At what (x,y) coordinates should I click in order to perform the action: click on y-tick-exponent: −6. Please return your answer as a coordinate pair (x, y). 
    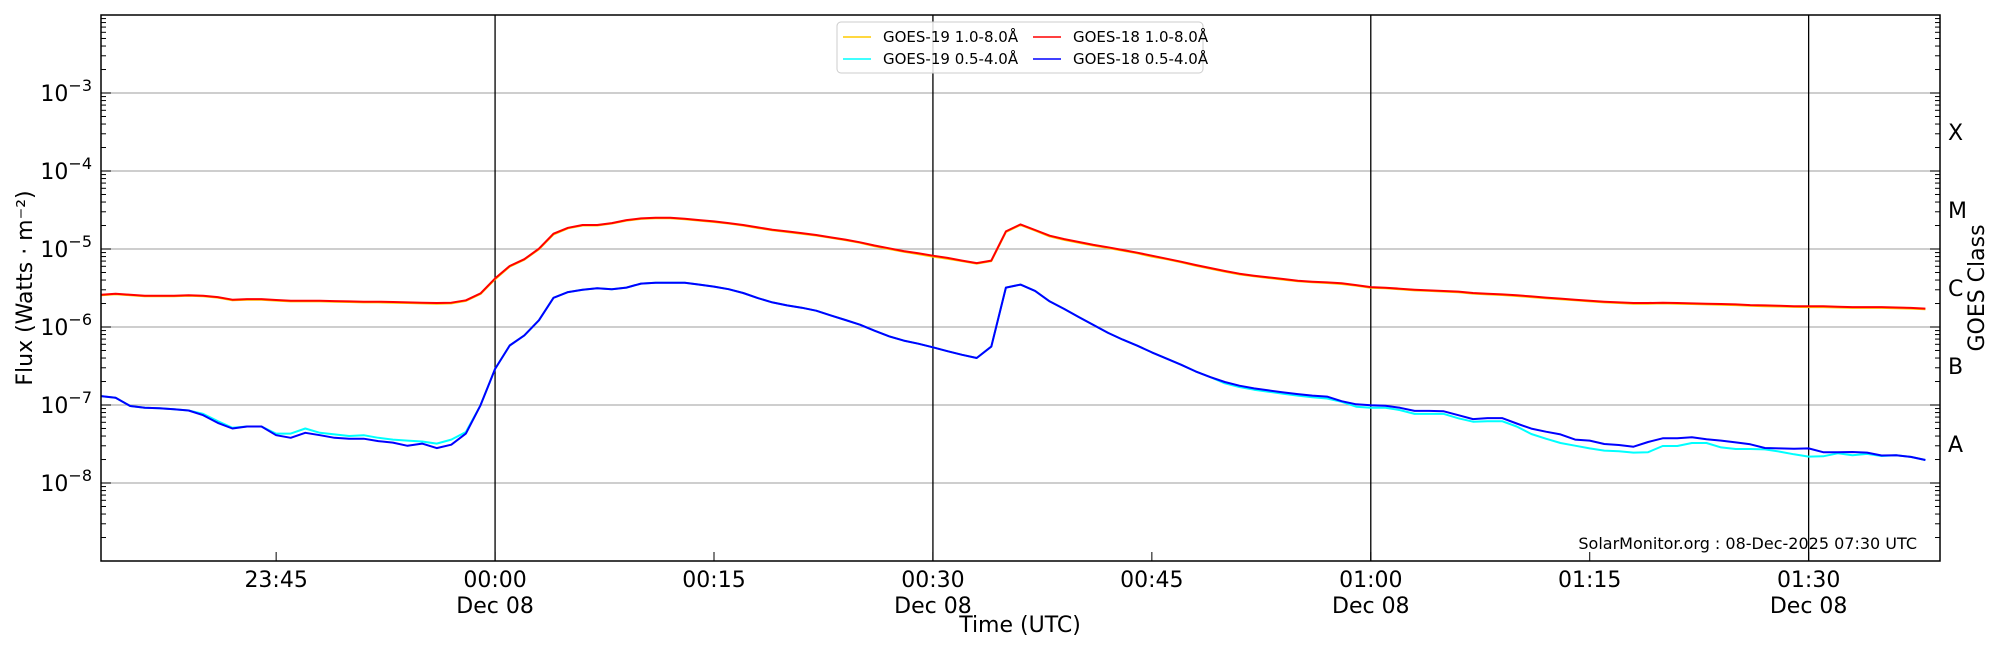
    Looking at the image, I should click on (80, 319).